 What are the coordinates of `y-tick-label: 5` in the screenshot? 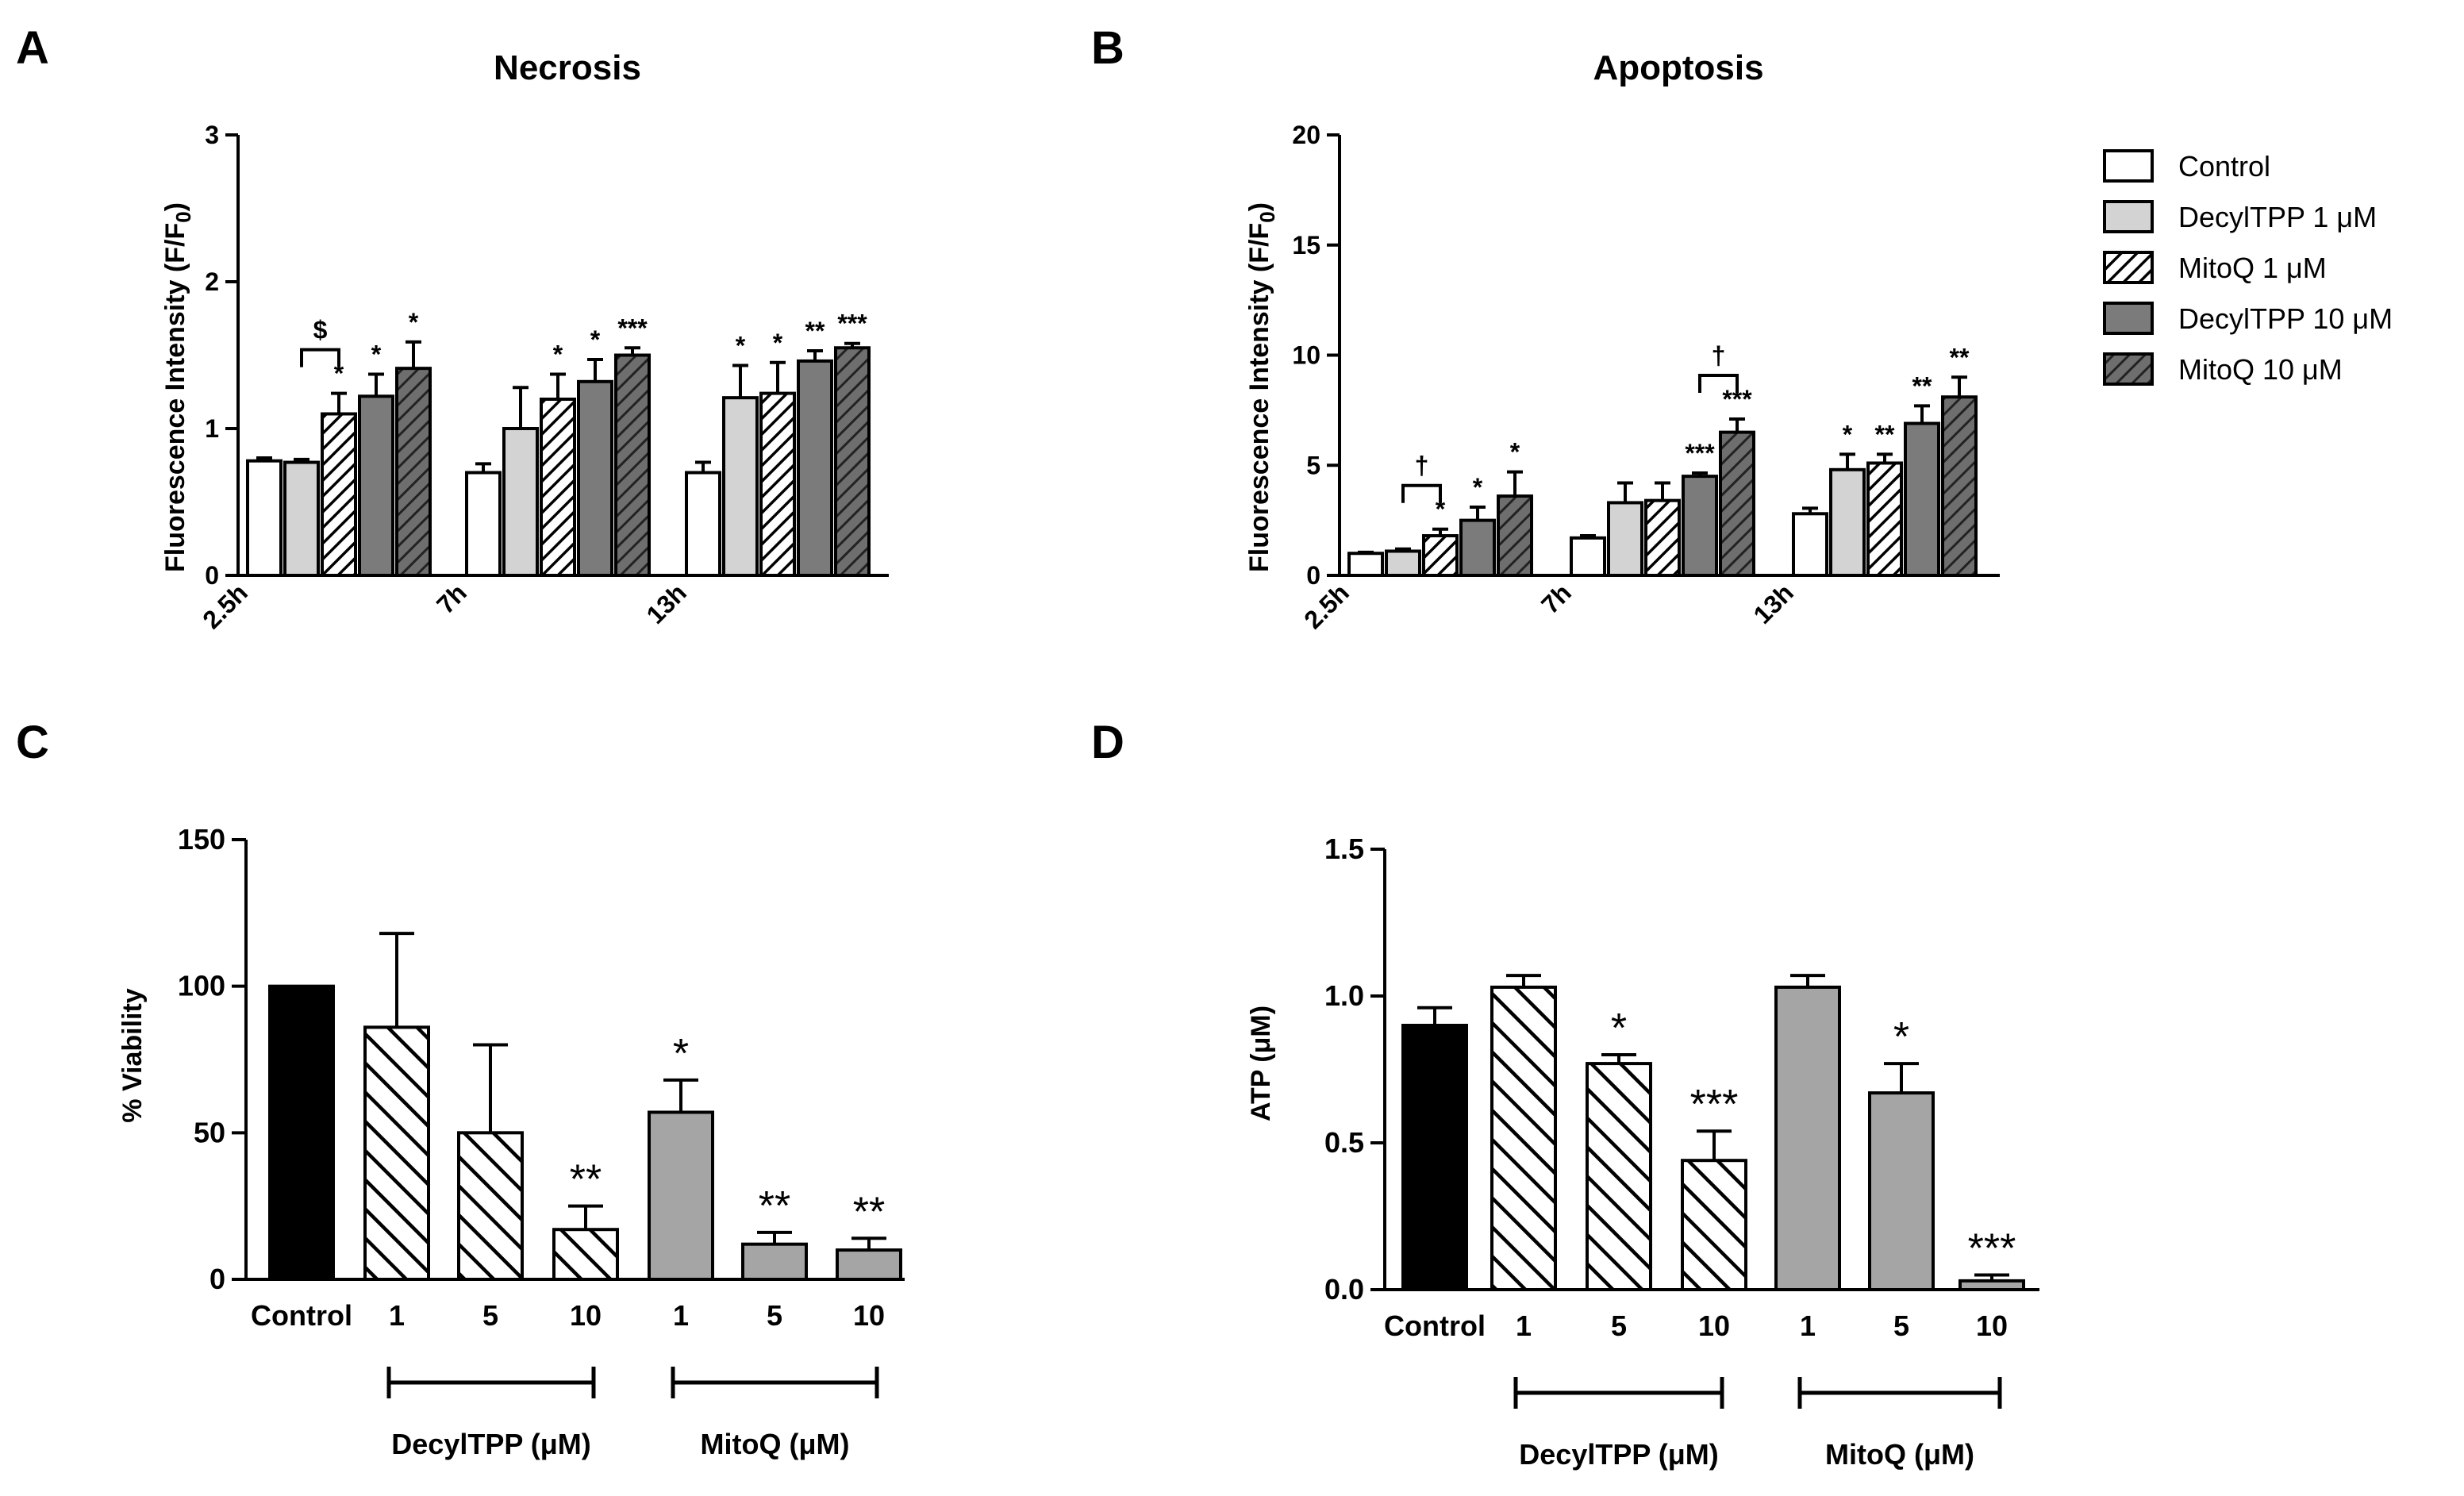 It's located at (1313, 465).